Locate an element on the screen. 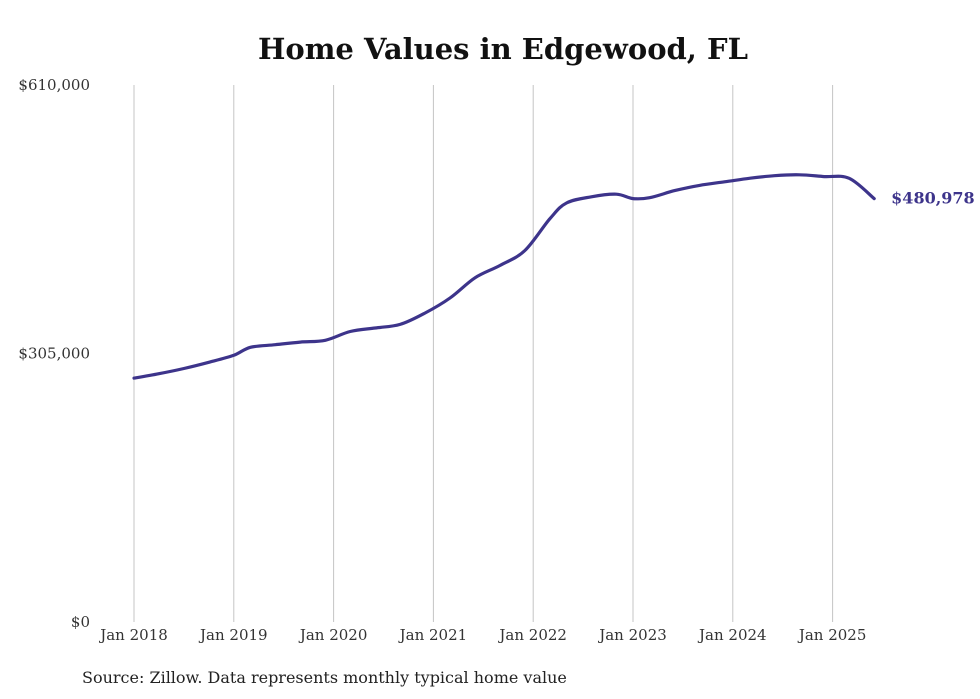 The height and width of the screenshot is (699, 980). x-tick-label: Jan 2021 is located at coordinates (433, 635).